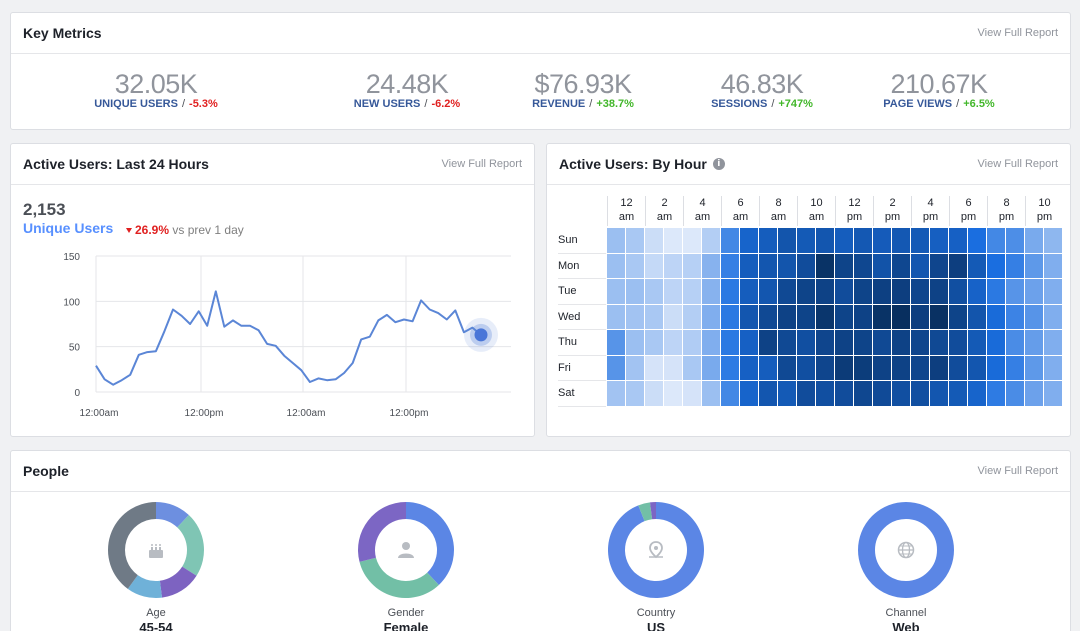 Image resolution: width=1080 pixels, height=631 pixels. I want to click on people-view-report-link: View Full Report, so click(1018, 471).